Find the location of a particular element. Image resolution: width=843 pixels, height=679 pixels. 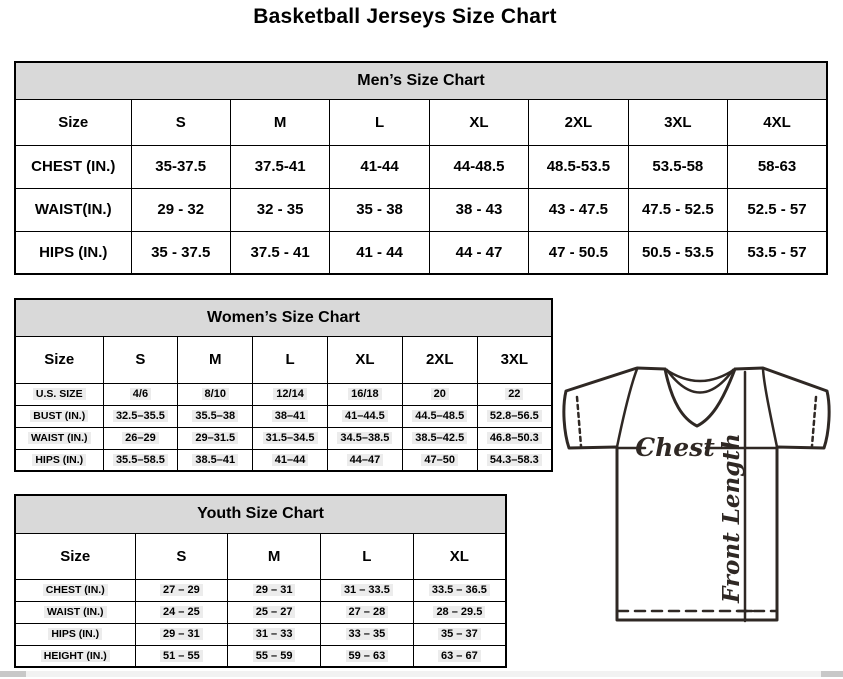

size-value-cell: 29 - 32 is located at coordinates (180, 209).